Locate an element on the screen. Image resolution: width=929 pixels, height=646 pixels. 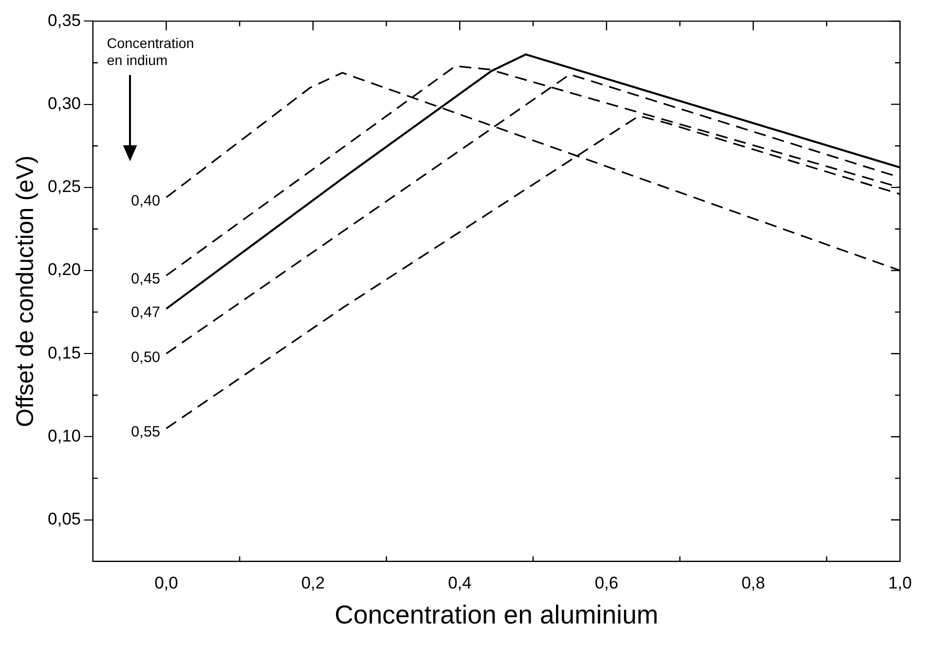
y-tick-label: 0,10 is located at coordinates (64, 436).